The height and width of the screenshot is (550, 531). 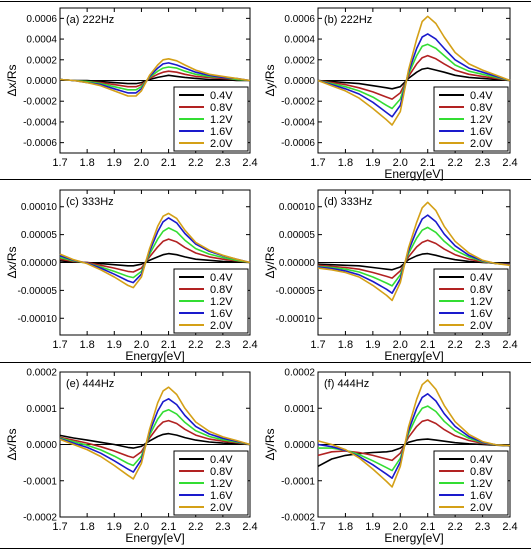 What do you see at coordinates (39, 263) in the screenshot?
I see `y-tick-label: 0.00000` at bounding box center [39, 263].